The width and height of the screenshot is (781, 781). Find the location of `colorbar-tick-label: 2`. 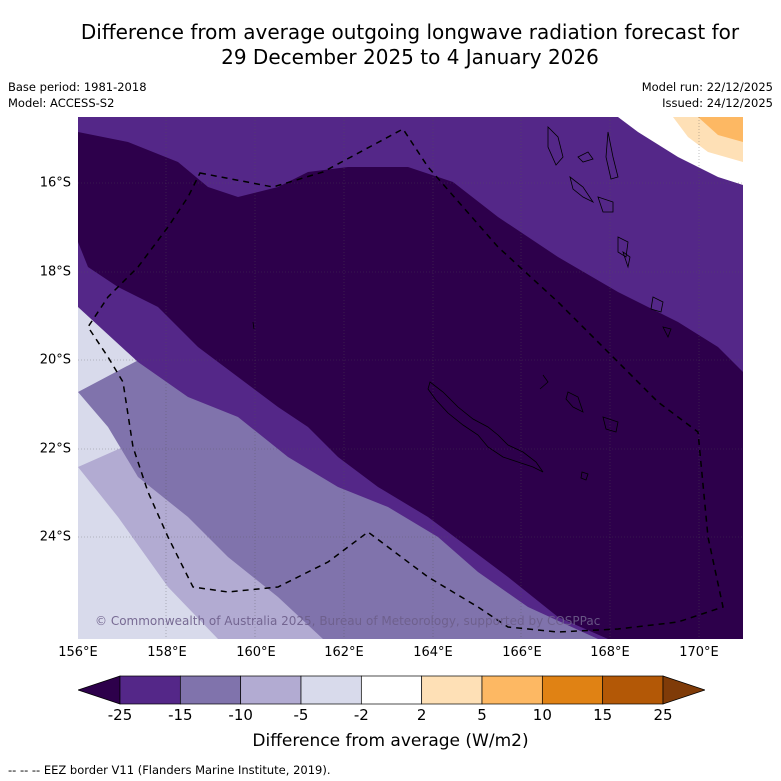

colorbar-tick-label: 2 is located at coordinates (421, 715).